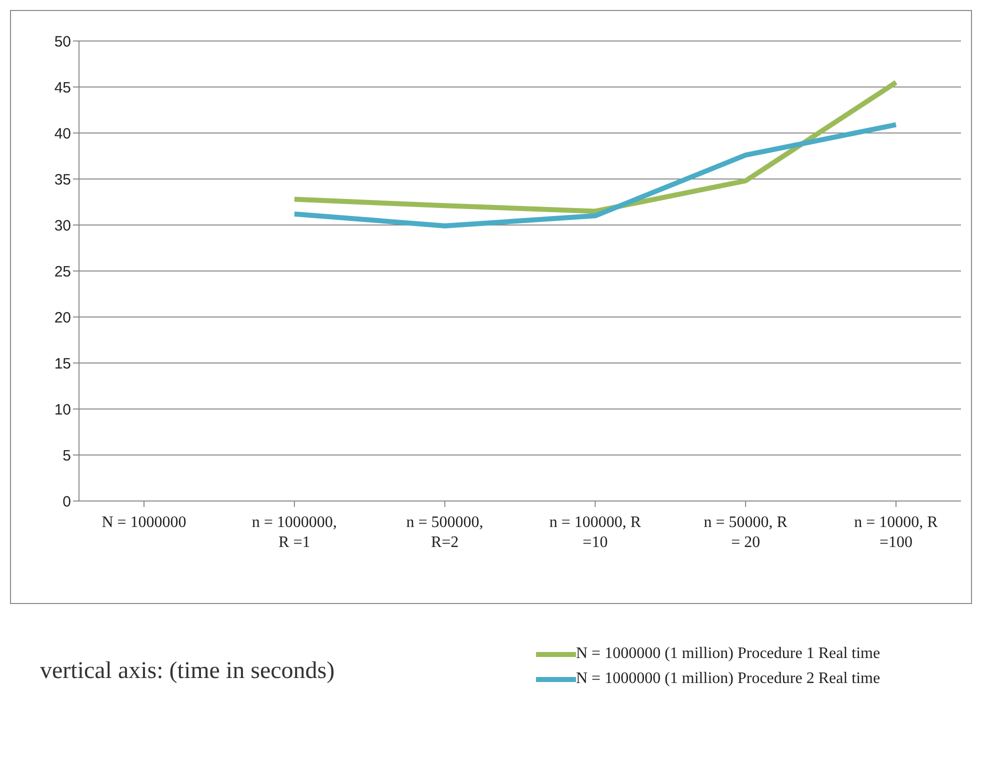  I want to click on text: vertical axis: (time in seconds), so click(187, 671).